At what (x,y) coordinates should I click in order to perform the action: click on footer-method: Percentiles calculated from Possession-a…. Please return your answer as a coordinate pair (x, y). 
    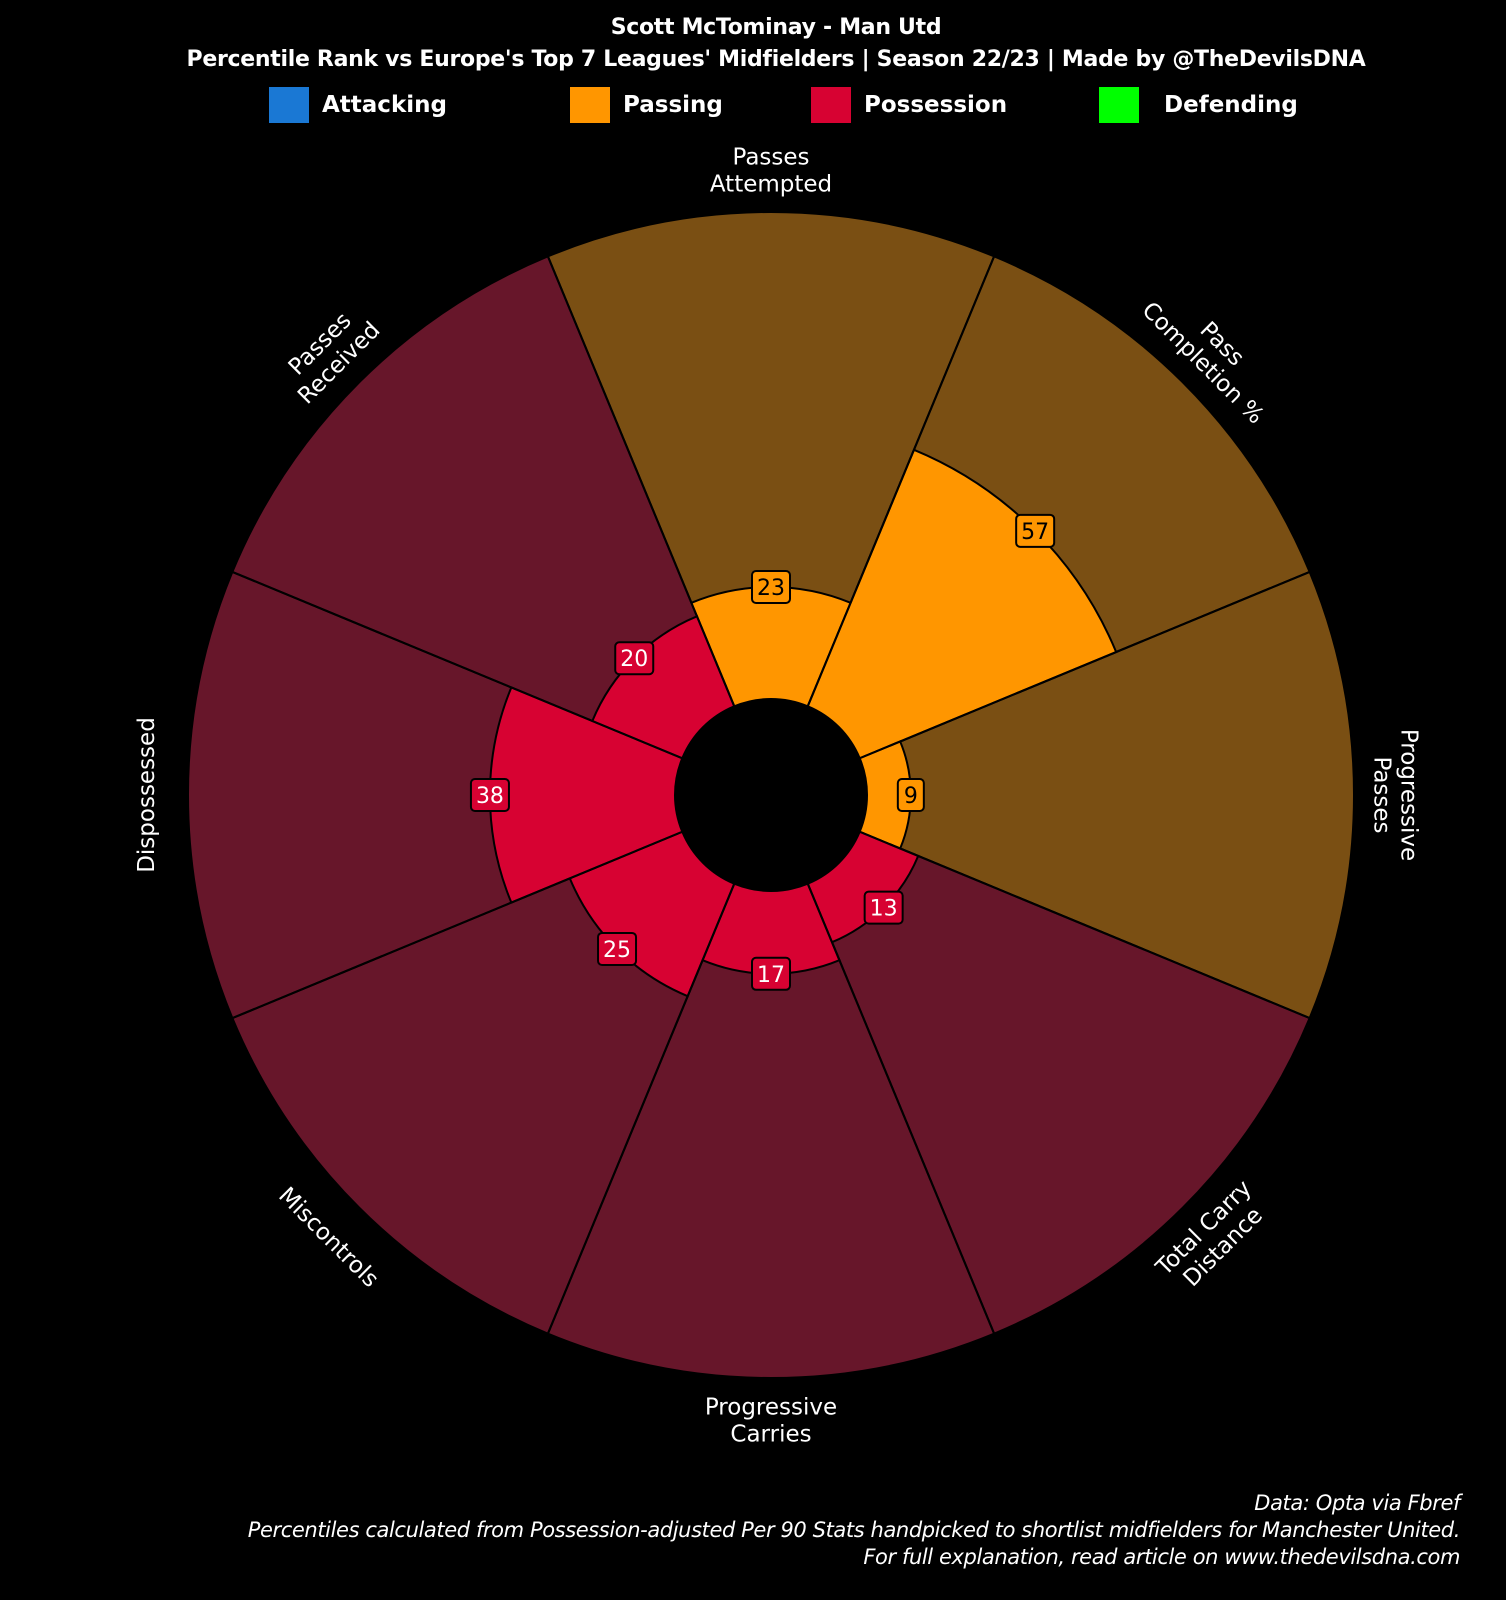
    Looking at the image, I should click on (854, 1530).